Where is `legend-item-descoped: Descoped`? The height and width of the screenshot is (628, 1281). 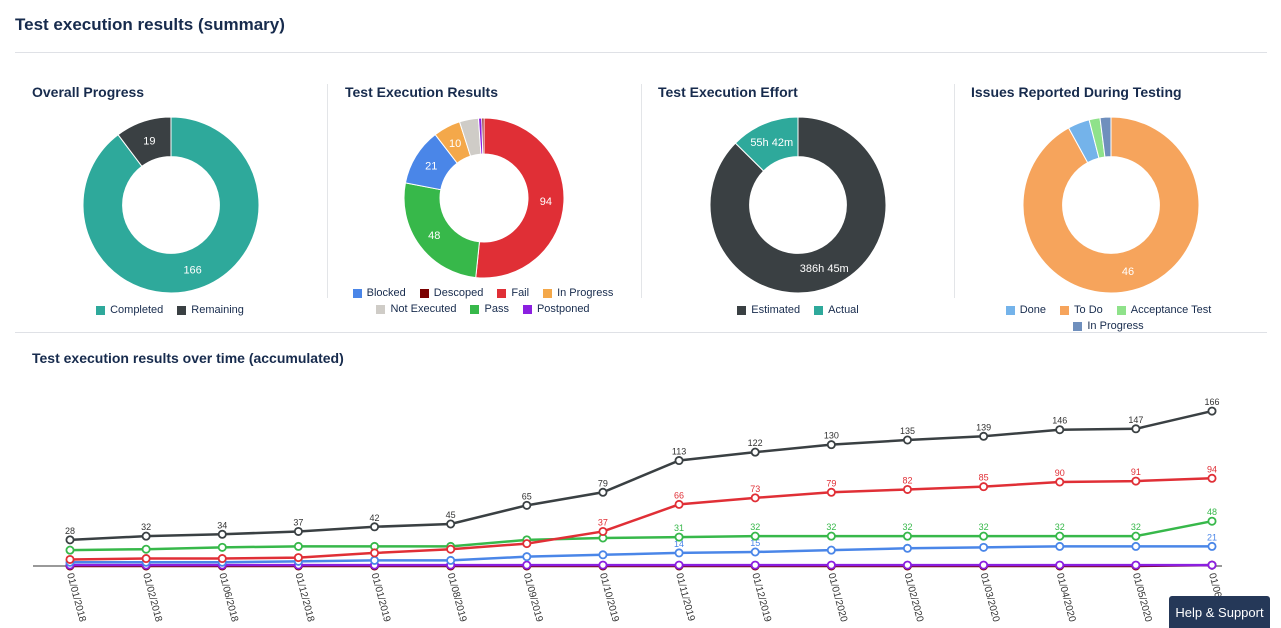 legend-item-descoped: Descoped is located at coordinates (451, 293).